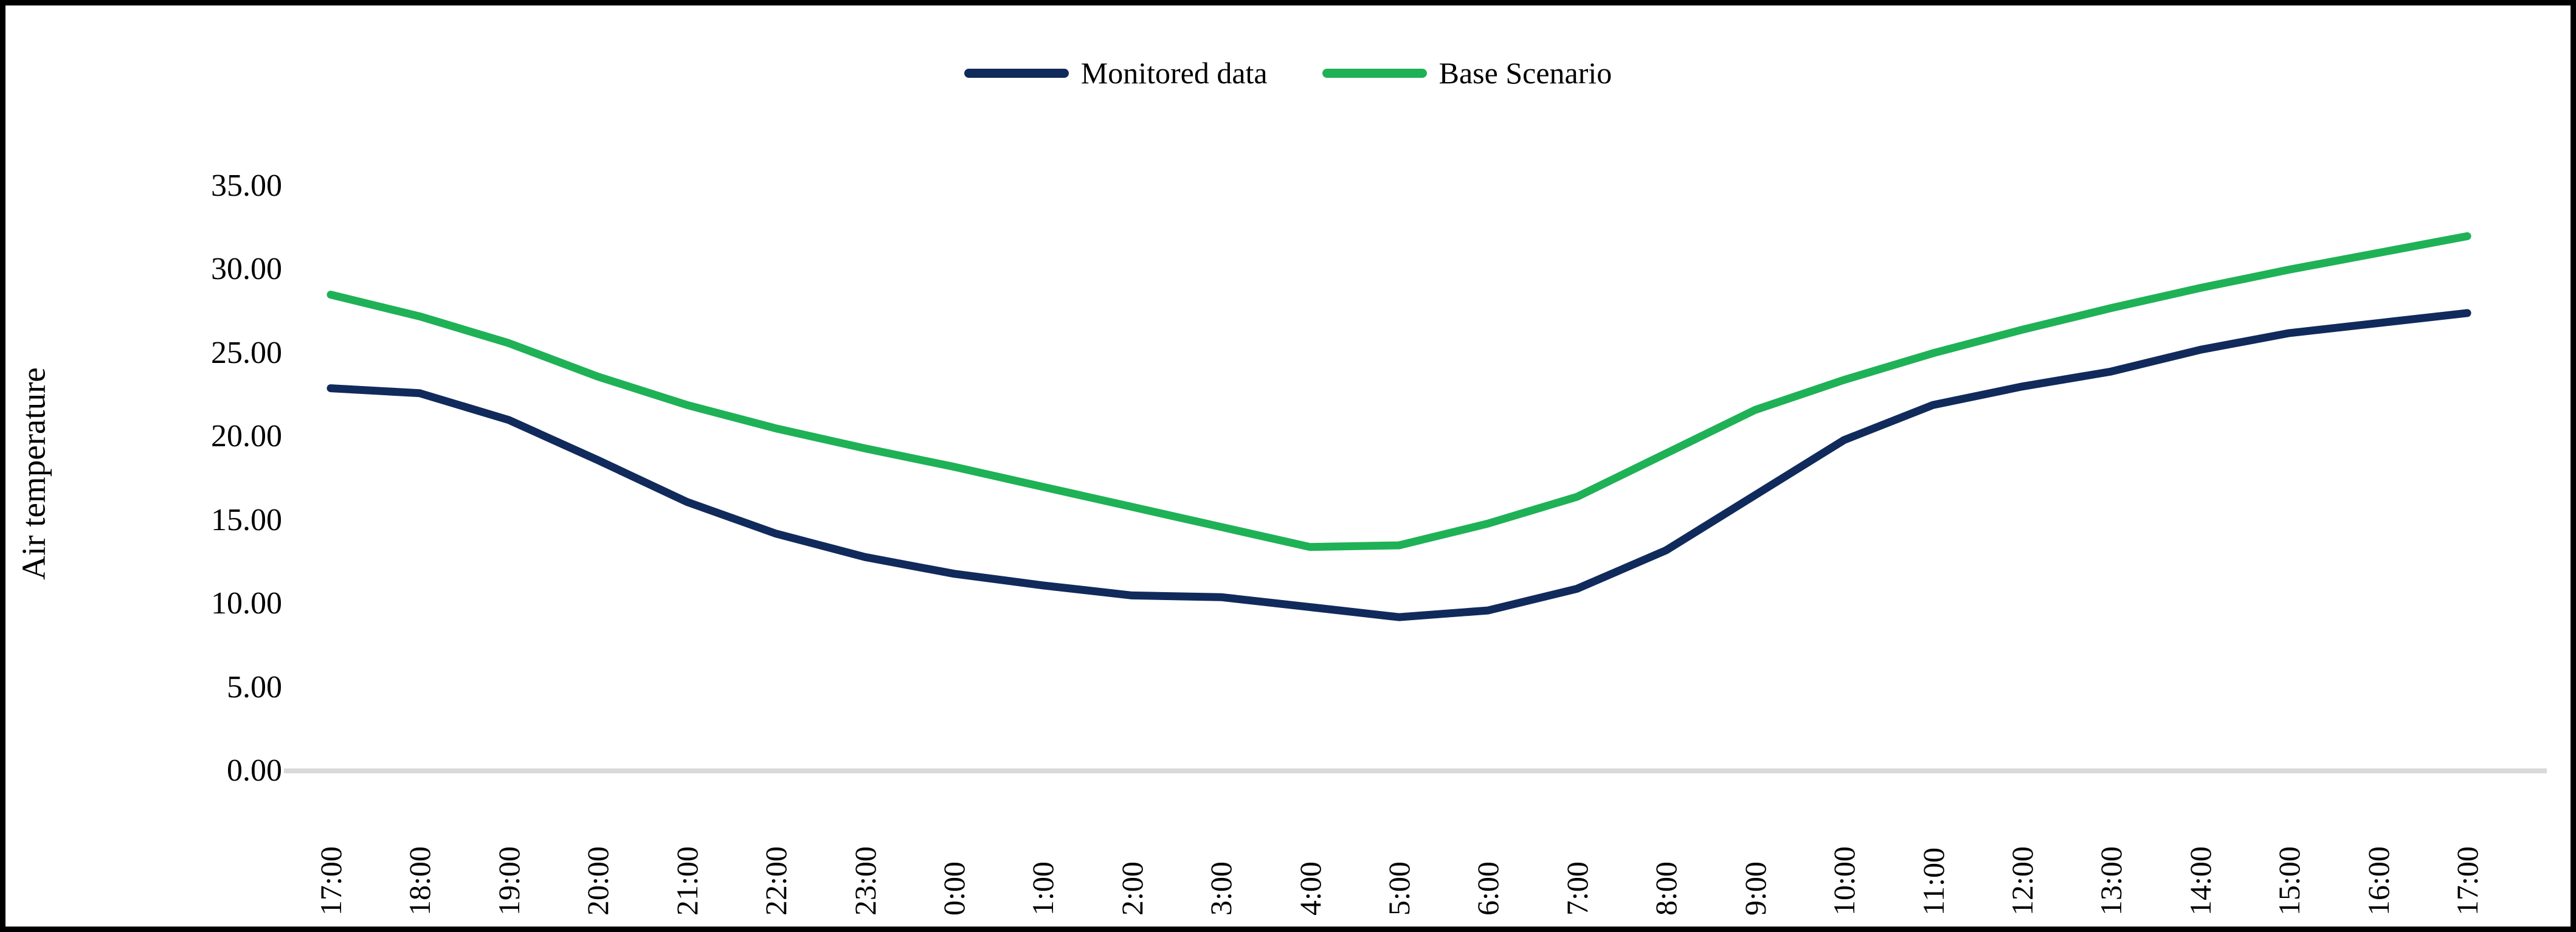  Describe the element at coordinates (247, 352) in the screenshot. I see `y-tick-label: 25.00` at that location.